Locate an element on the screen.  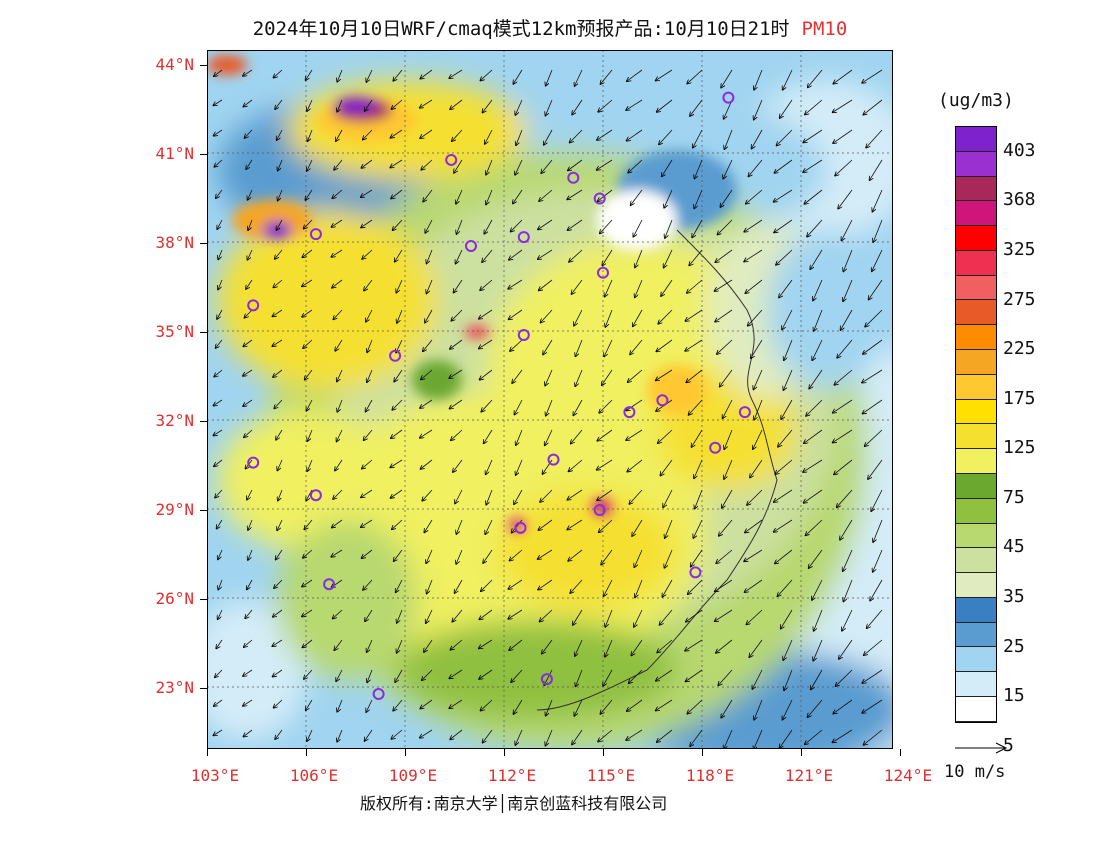
lon-tick is located at coordinates (801, 752).